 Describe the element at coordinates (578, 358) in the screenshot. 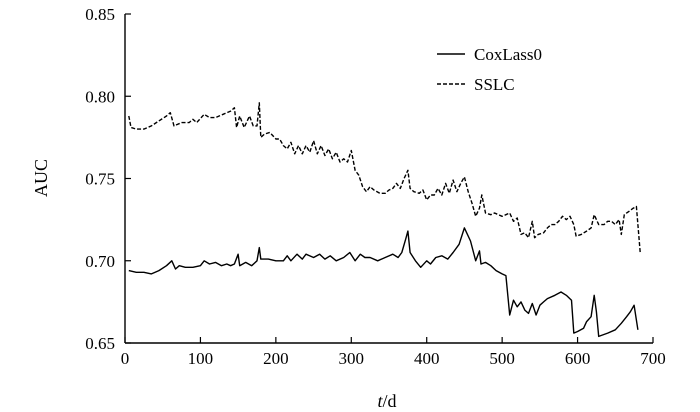

I see `x-tick-label: 600` at that location.